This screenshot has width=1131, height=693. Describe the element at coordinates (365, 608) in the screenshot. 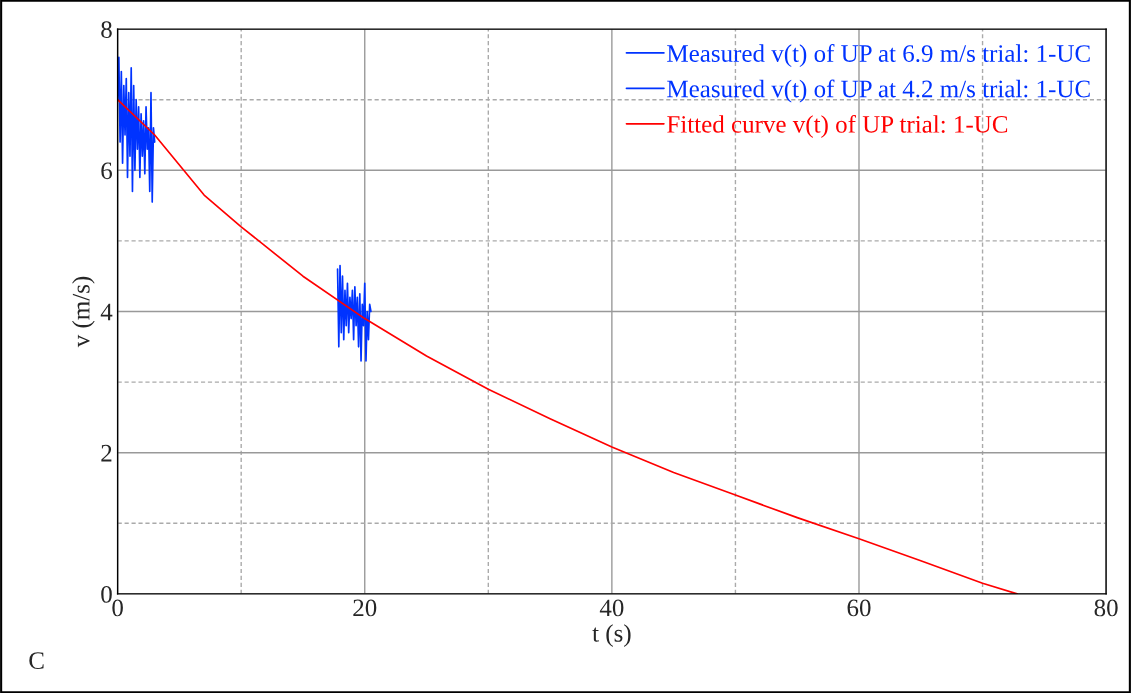

I see `x-tick-label: 20` at that location.